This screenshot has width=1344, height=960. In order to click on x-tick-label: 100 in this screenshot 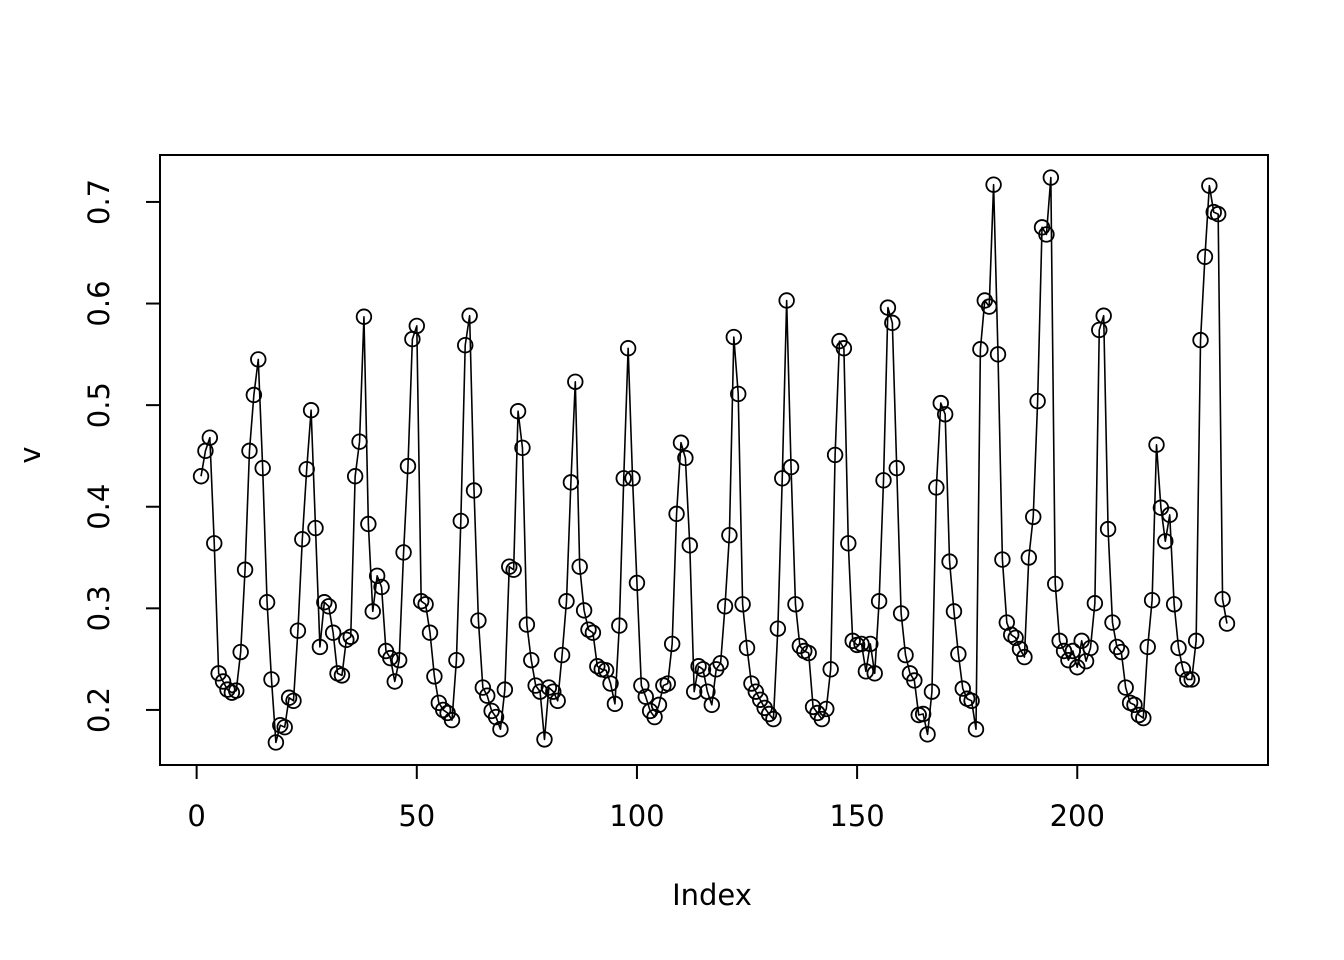, I will do `click(636, 816)`.